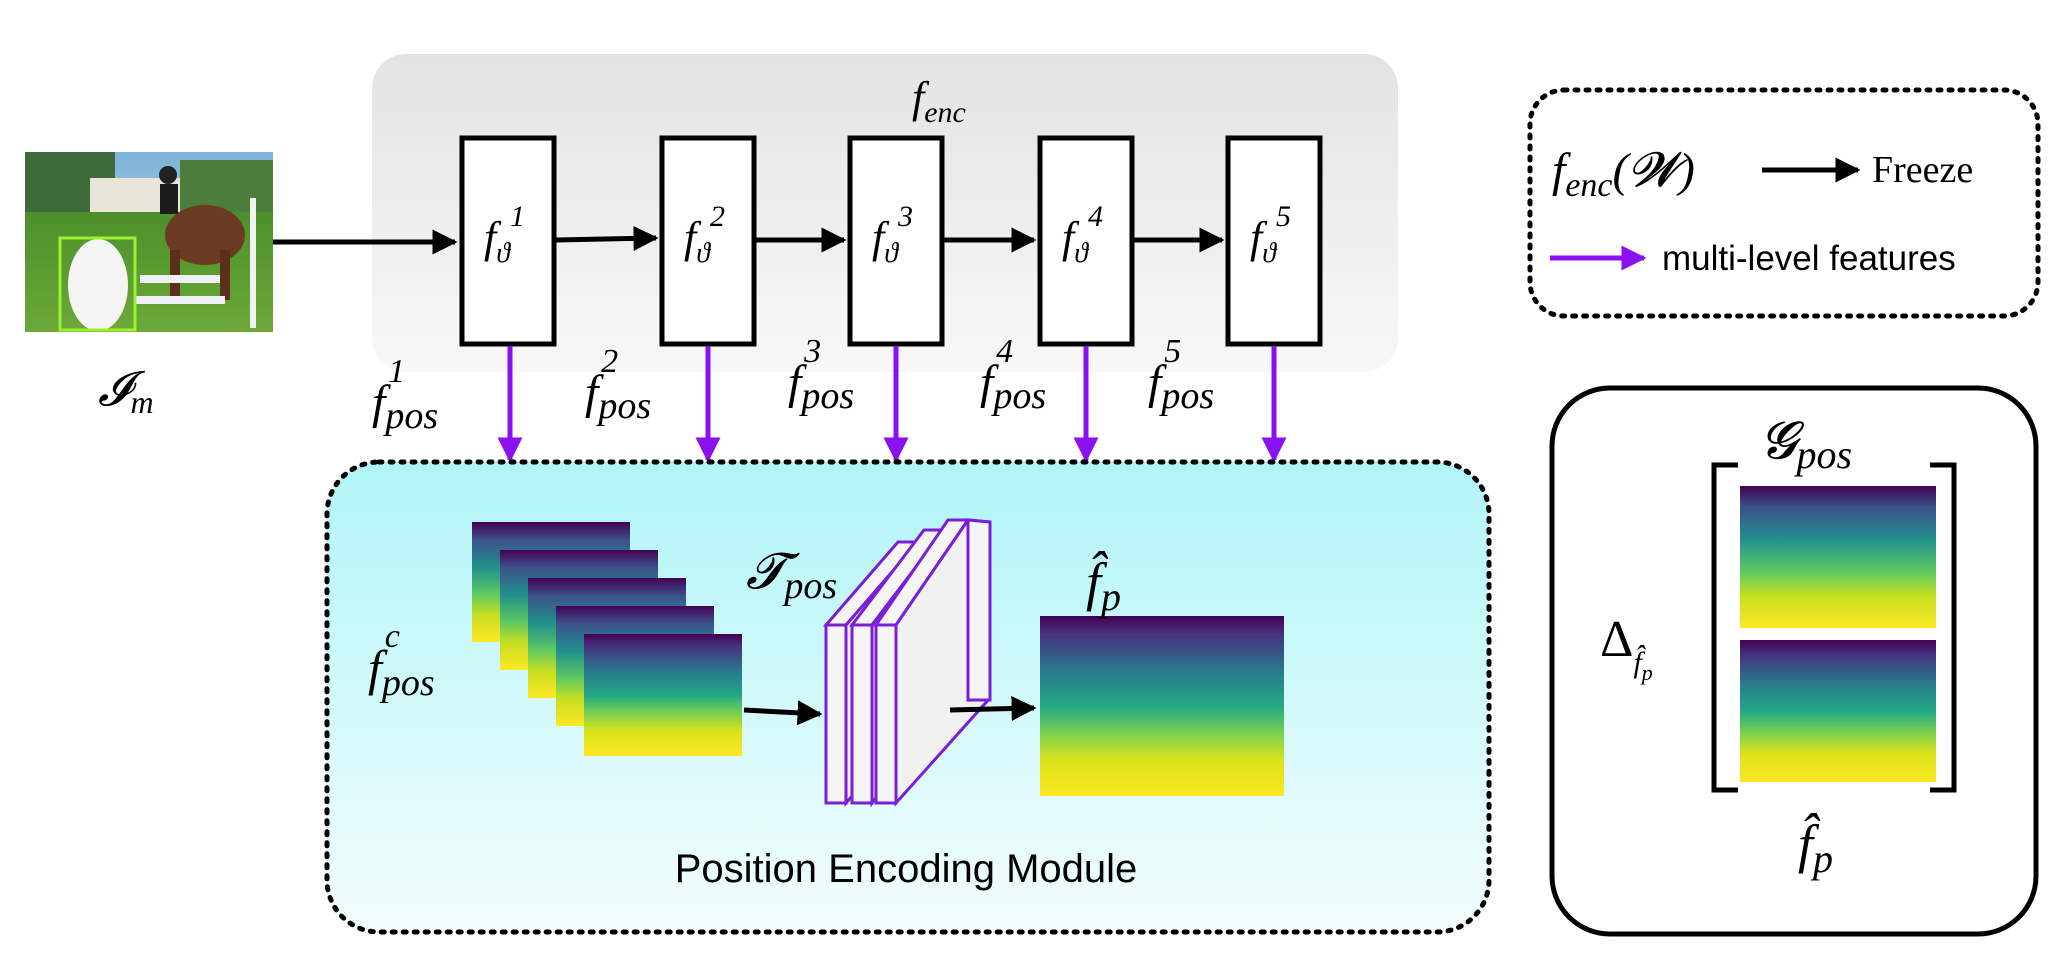 This screenshot has width=2057, height=954. What do you see at coordinates (1162, 706) in the screenshot?
I see `output-feature-map` at bounding box center [1162, 706].